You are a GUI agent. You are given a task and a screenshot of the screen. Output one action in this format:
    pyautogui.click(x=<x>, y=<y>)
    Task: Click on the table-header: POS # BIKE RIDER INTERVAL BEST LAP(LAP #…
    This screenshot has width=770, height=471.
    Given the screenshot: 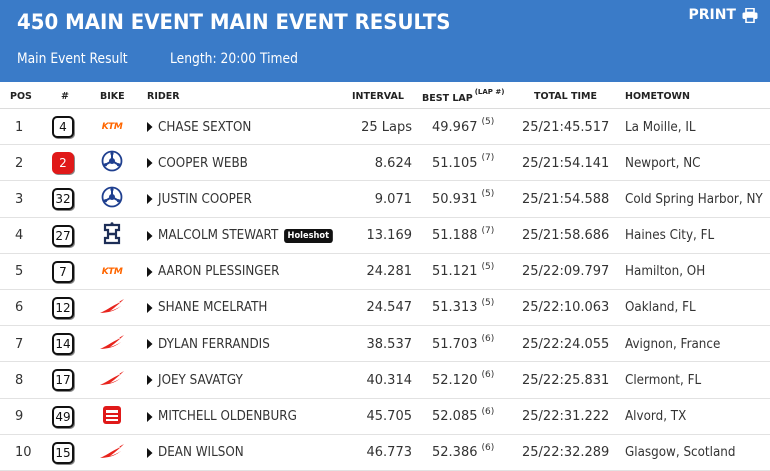 What is the action you would take?
    pyautogui.click(x=385, y=95)
    